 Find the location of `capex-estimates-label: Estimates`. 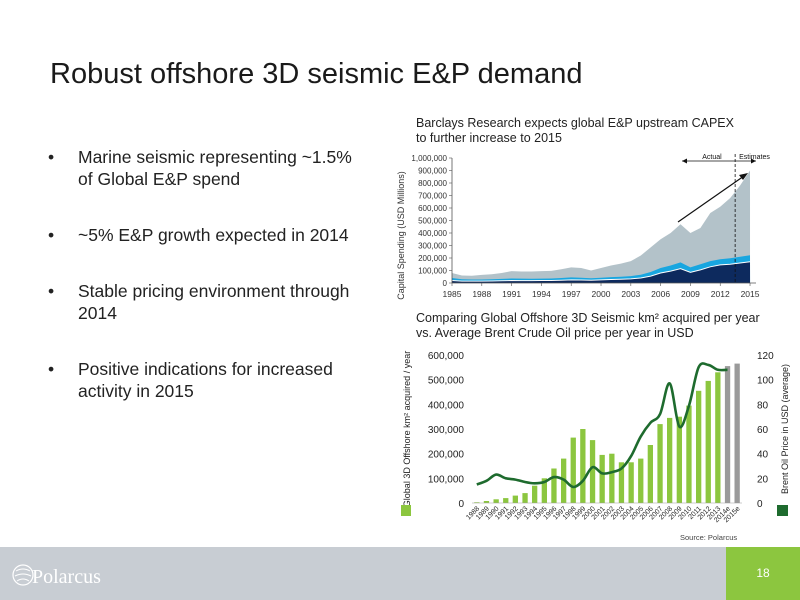

capex-estimates-label: Estimates is located at coordinates (754, 157).